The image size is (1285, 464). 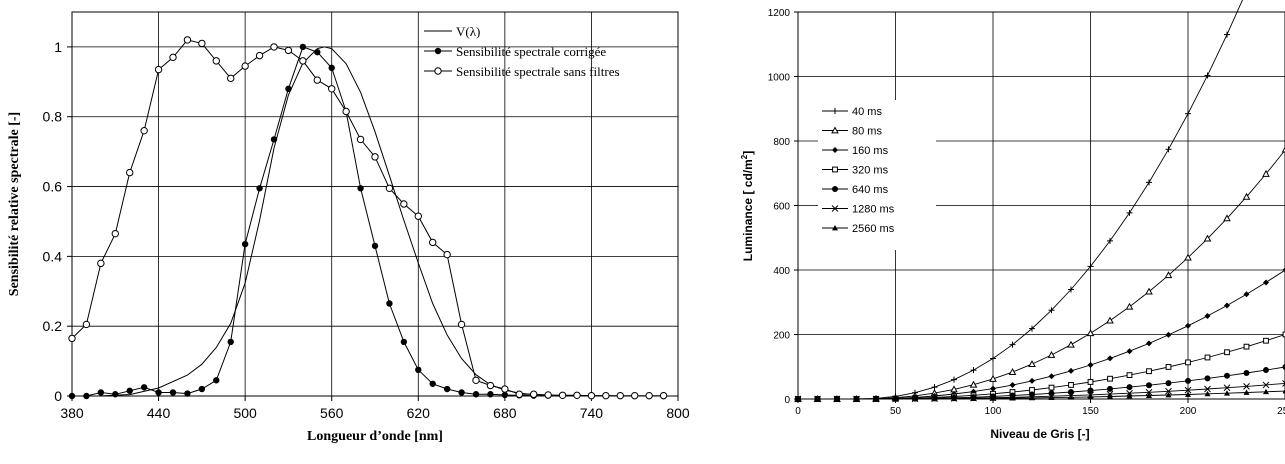 What do you see at coordinates (870, 151) in the screenshot?
I see `right-legend-label: 160 ms` at bounding box center [870, 151].